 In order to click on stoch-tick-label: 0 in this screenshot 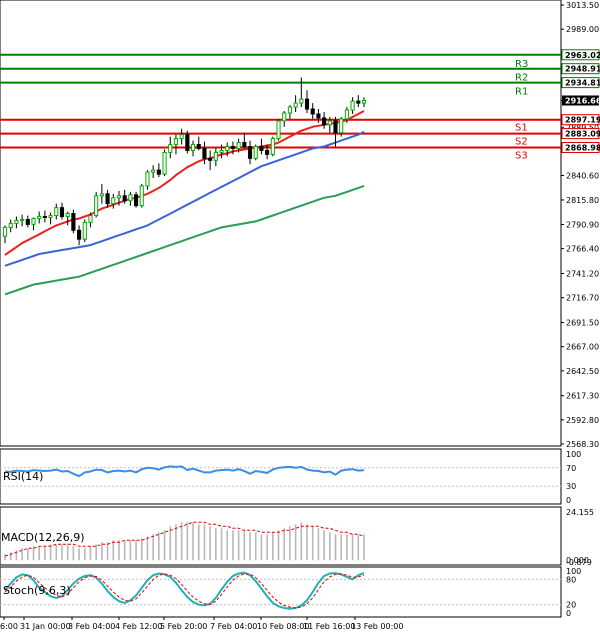, I will do `click(568, 613)`.